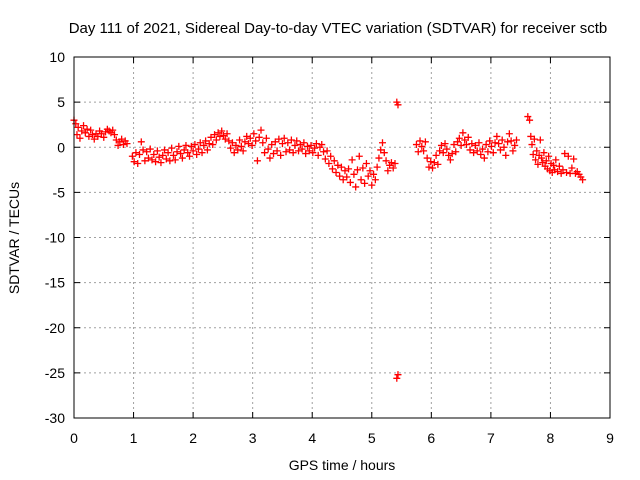 Image resolution: width=640 pixels, height=480 pixels. What do you see at coordinates (372, 438) in the screenshot?
I see `x-tick-label: 5` at bounding box center [372, 438].